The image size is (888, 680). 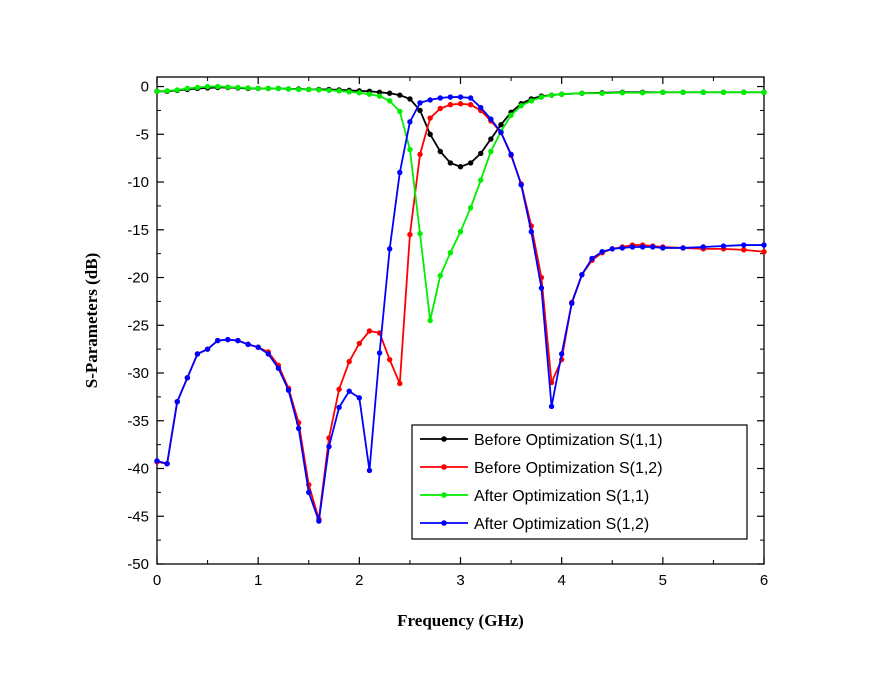 I want to click on legend-item: After Optimization S(1,2), so click(x=534, y=524).